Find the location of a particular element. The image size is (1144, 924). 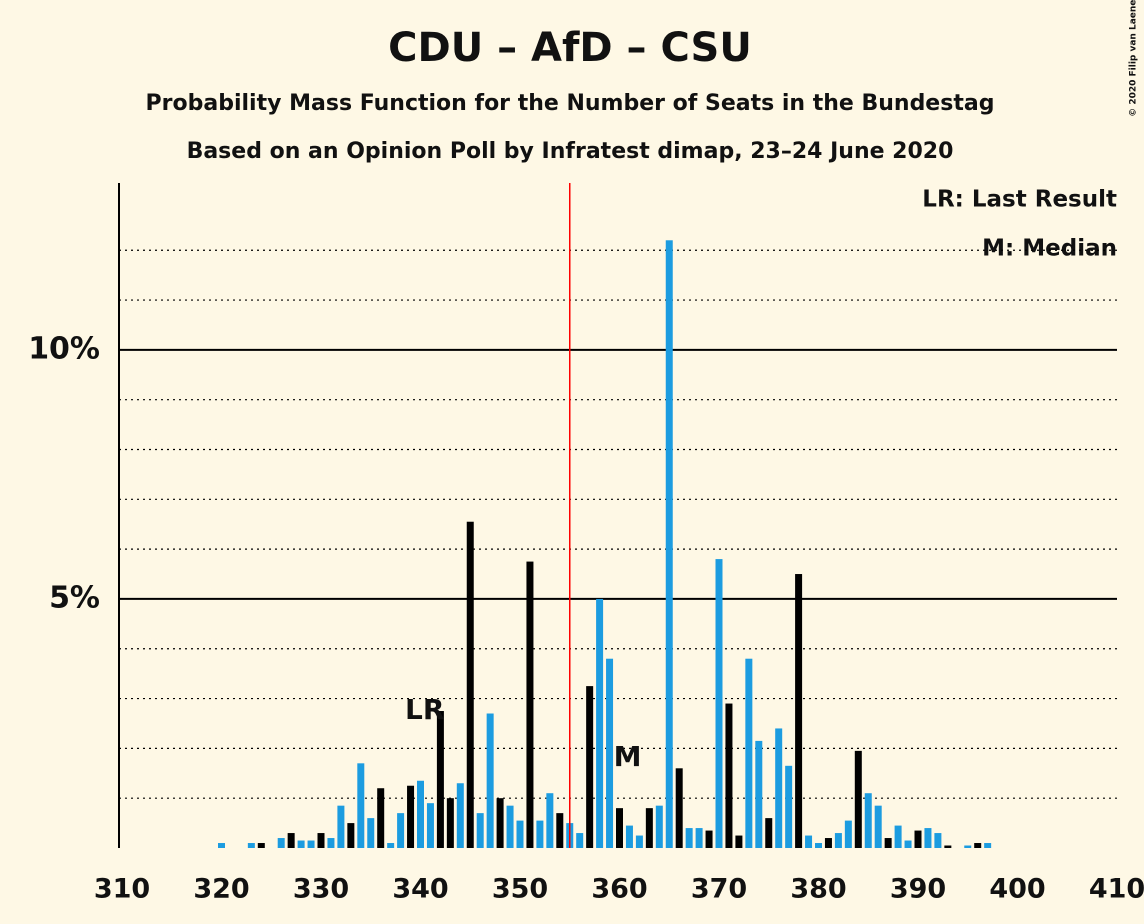

x-tick-label: 380 is located at coordinates (818, 889).